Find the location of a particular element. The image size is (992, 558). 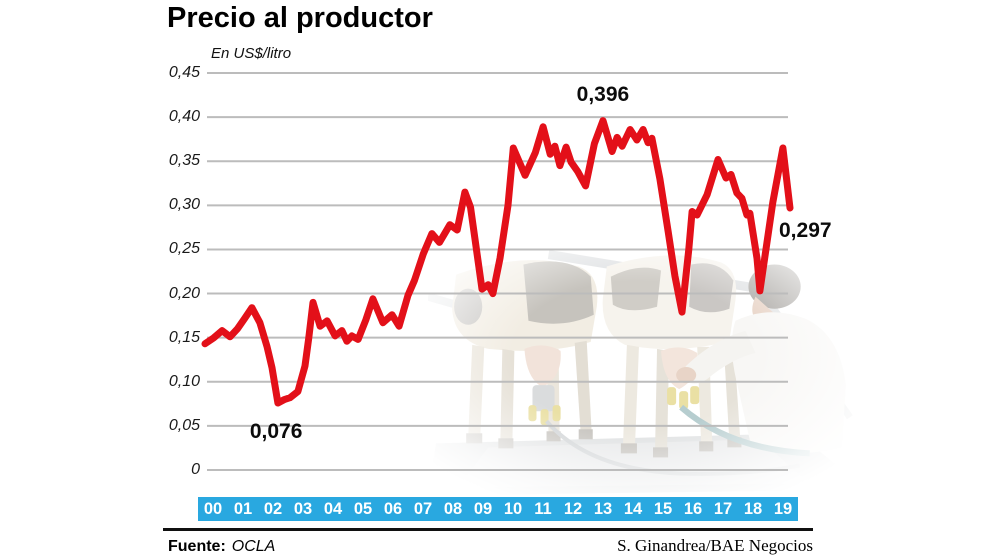

y-axis-tick-label: 0,40 is located at coordinates (184, 117).